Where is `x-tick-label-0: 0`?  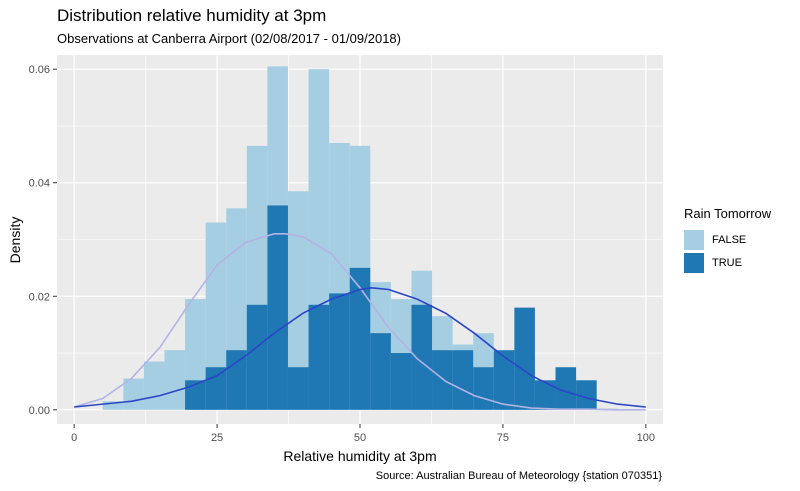
x-tick-label-0: 0 is located at coordinates (74, 438).